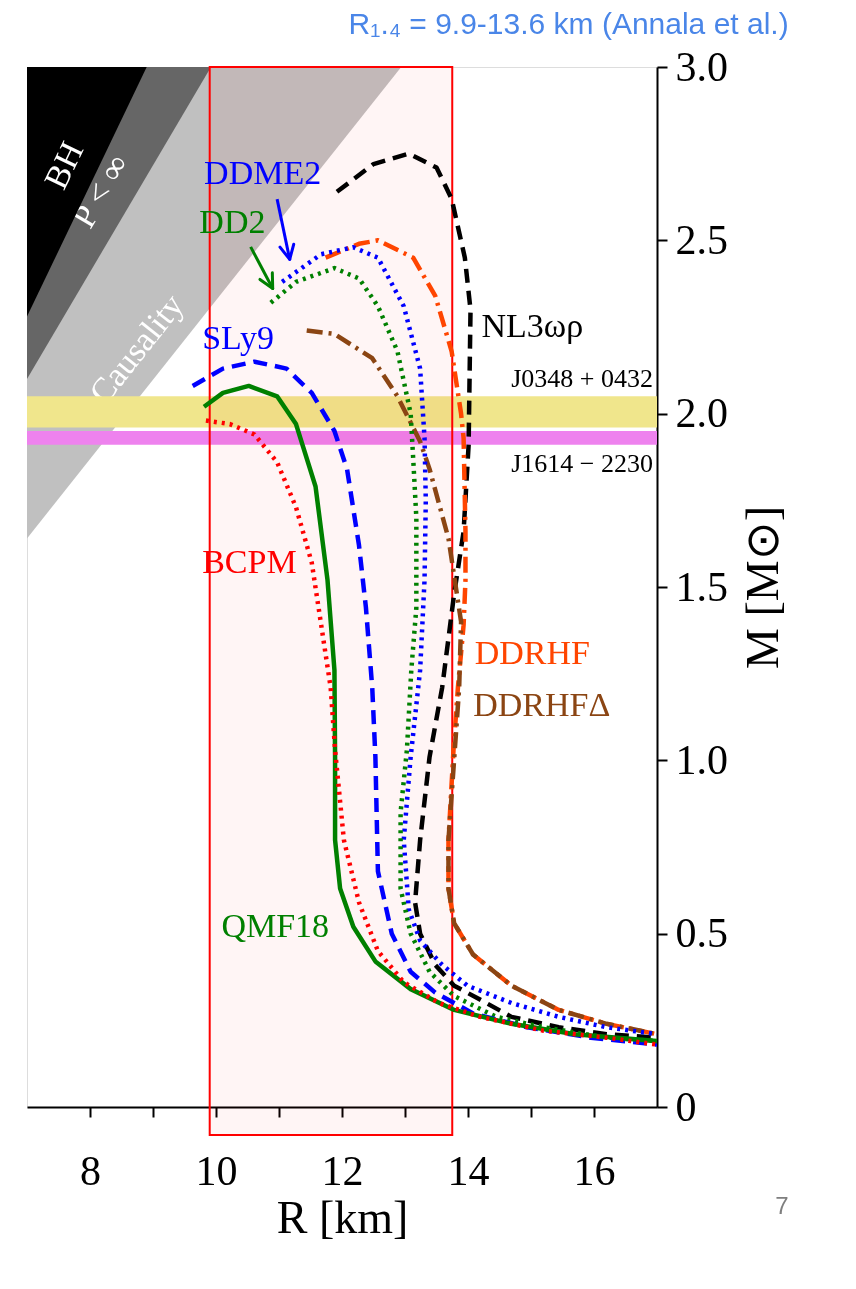  What do you see at coordinates (701, 413) in the screenshot?
I see `y-tick-label: 2.0` at bounding box center [701, 413].